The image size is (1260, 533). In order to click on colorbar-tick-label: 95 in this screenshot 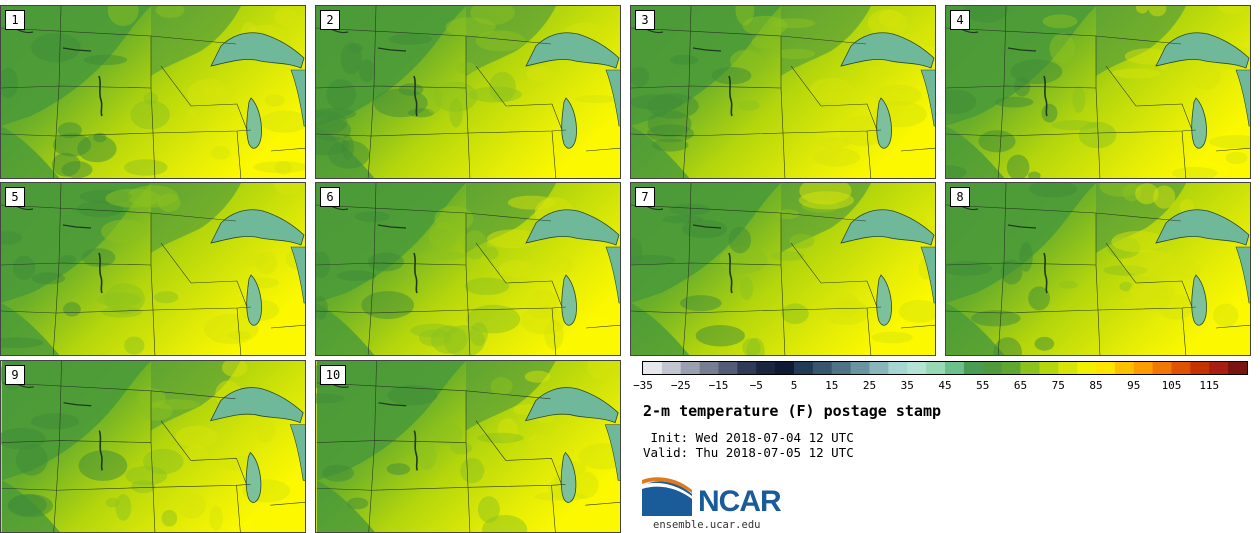, I will do `click(1134, 385)`.